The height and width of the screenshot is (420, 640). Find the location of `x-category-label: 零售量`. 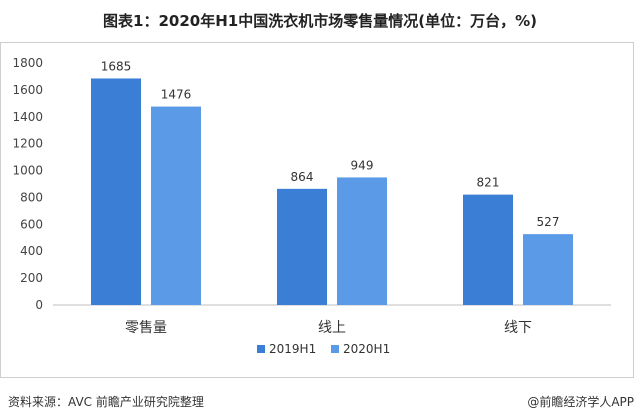

x-category-label: 零售量 is located at coordinates (146, 328).